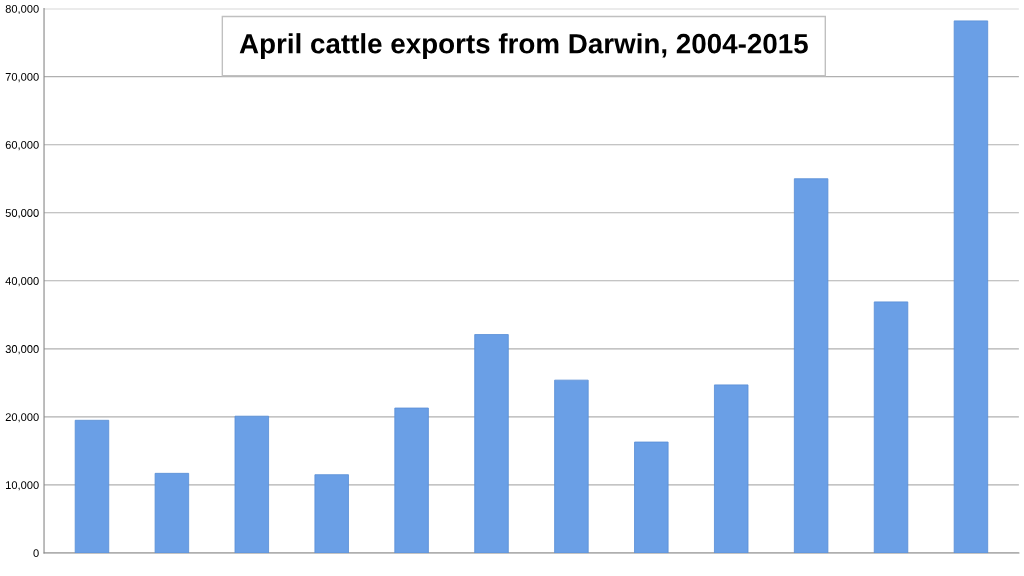 The image size is (1024, 576). What do you see at coordinates (22, 350) in the screenshot?
I see `y-tick-label: 30,000` at bounding box center [22, 350].